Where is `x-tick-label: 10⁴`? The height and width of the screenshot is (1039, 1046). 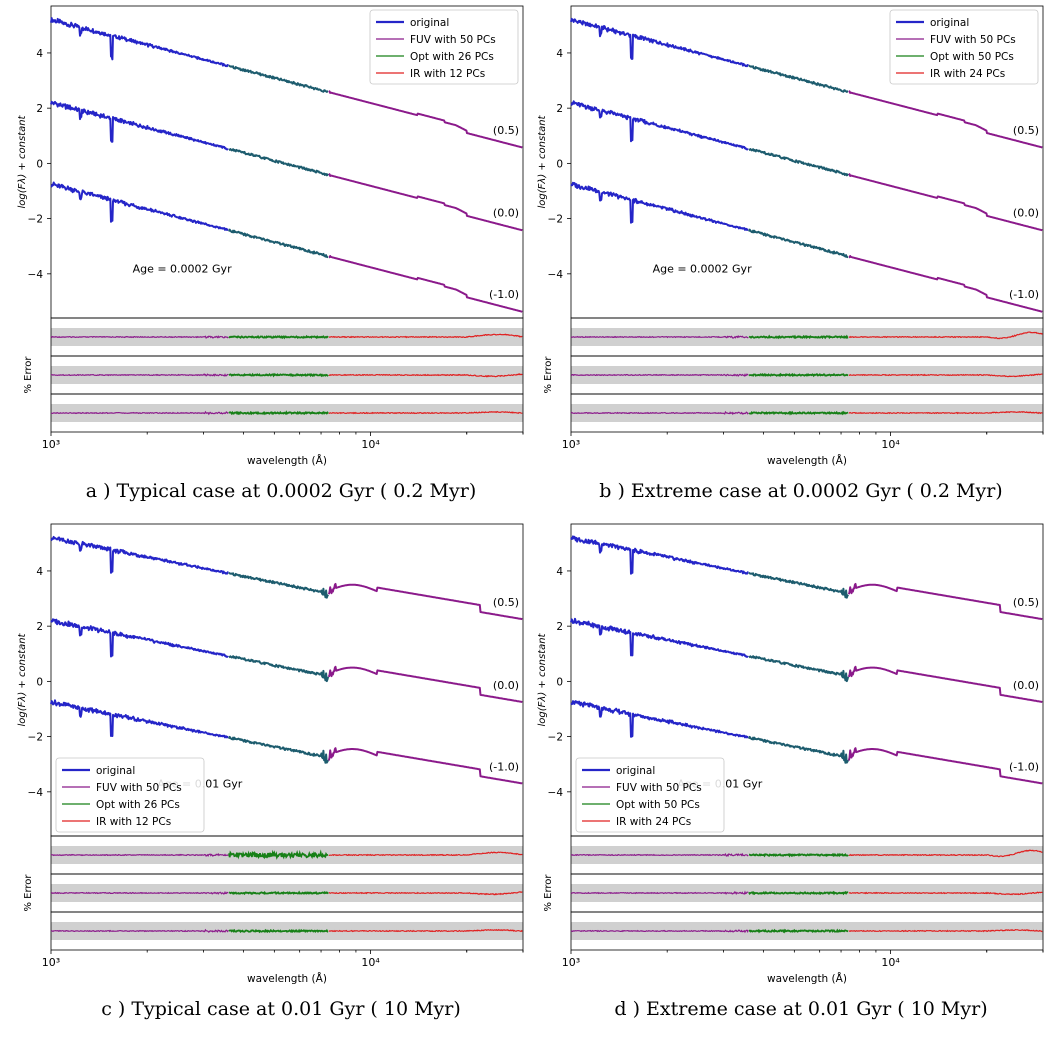 x-tick-label: 10⁴ is located at coordinates (890, 444).